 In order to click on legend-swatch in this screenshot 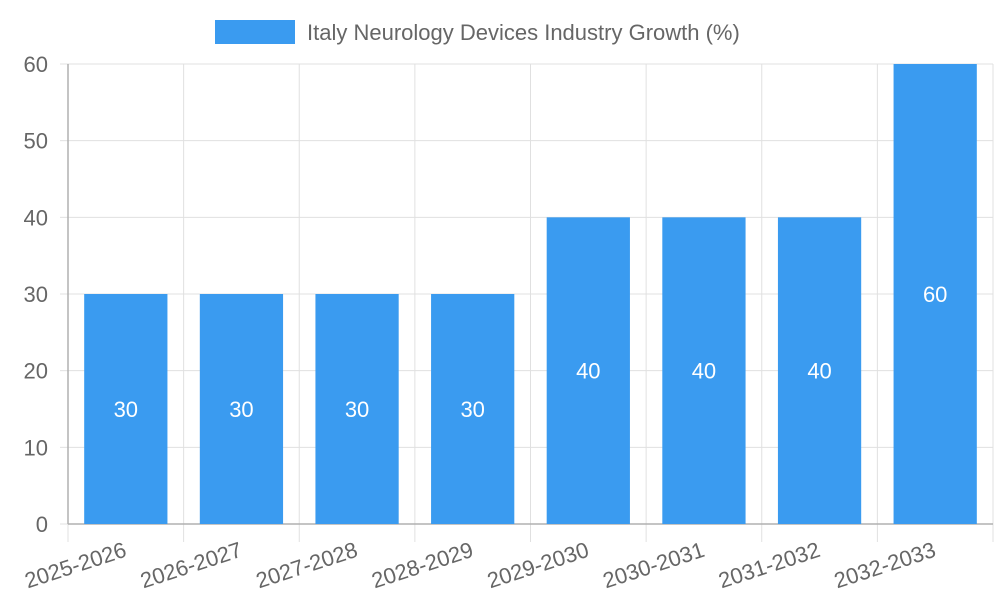, I will do `click(255, 32)`.